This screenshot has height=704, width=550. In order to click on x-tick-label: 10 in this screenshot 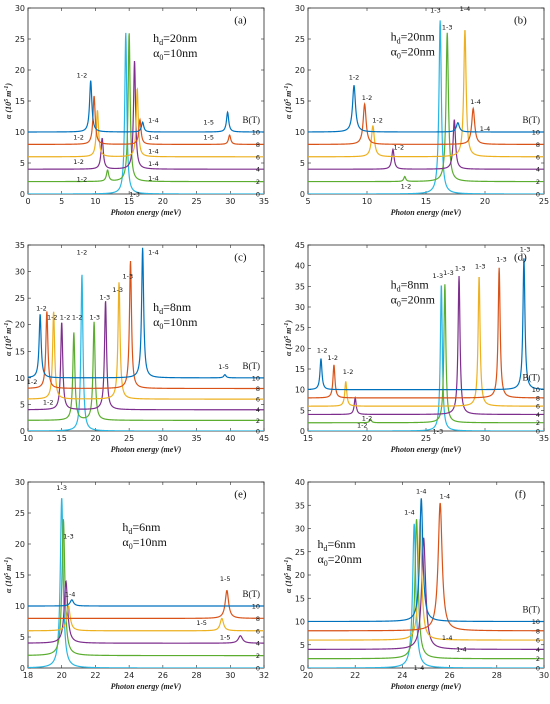, I will do `click(367, 201)`.